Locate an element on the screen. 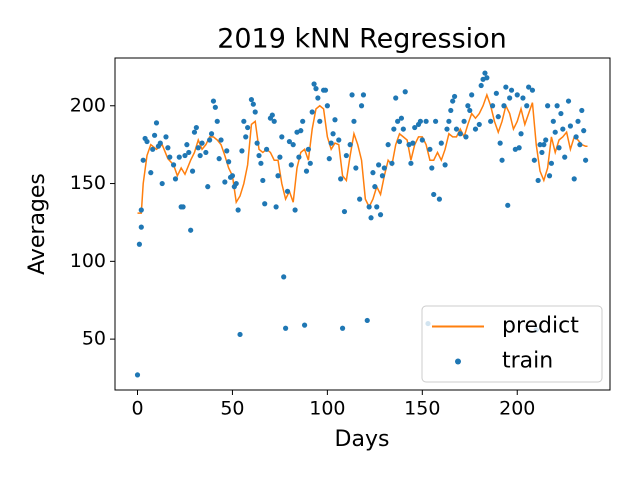  legend-marker is located at coordinates (458, 361).